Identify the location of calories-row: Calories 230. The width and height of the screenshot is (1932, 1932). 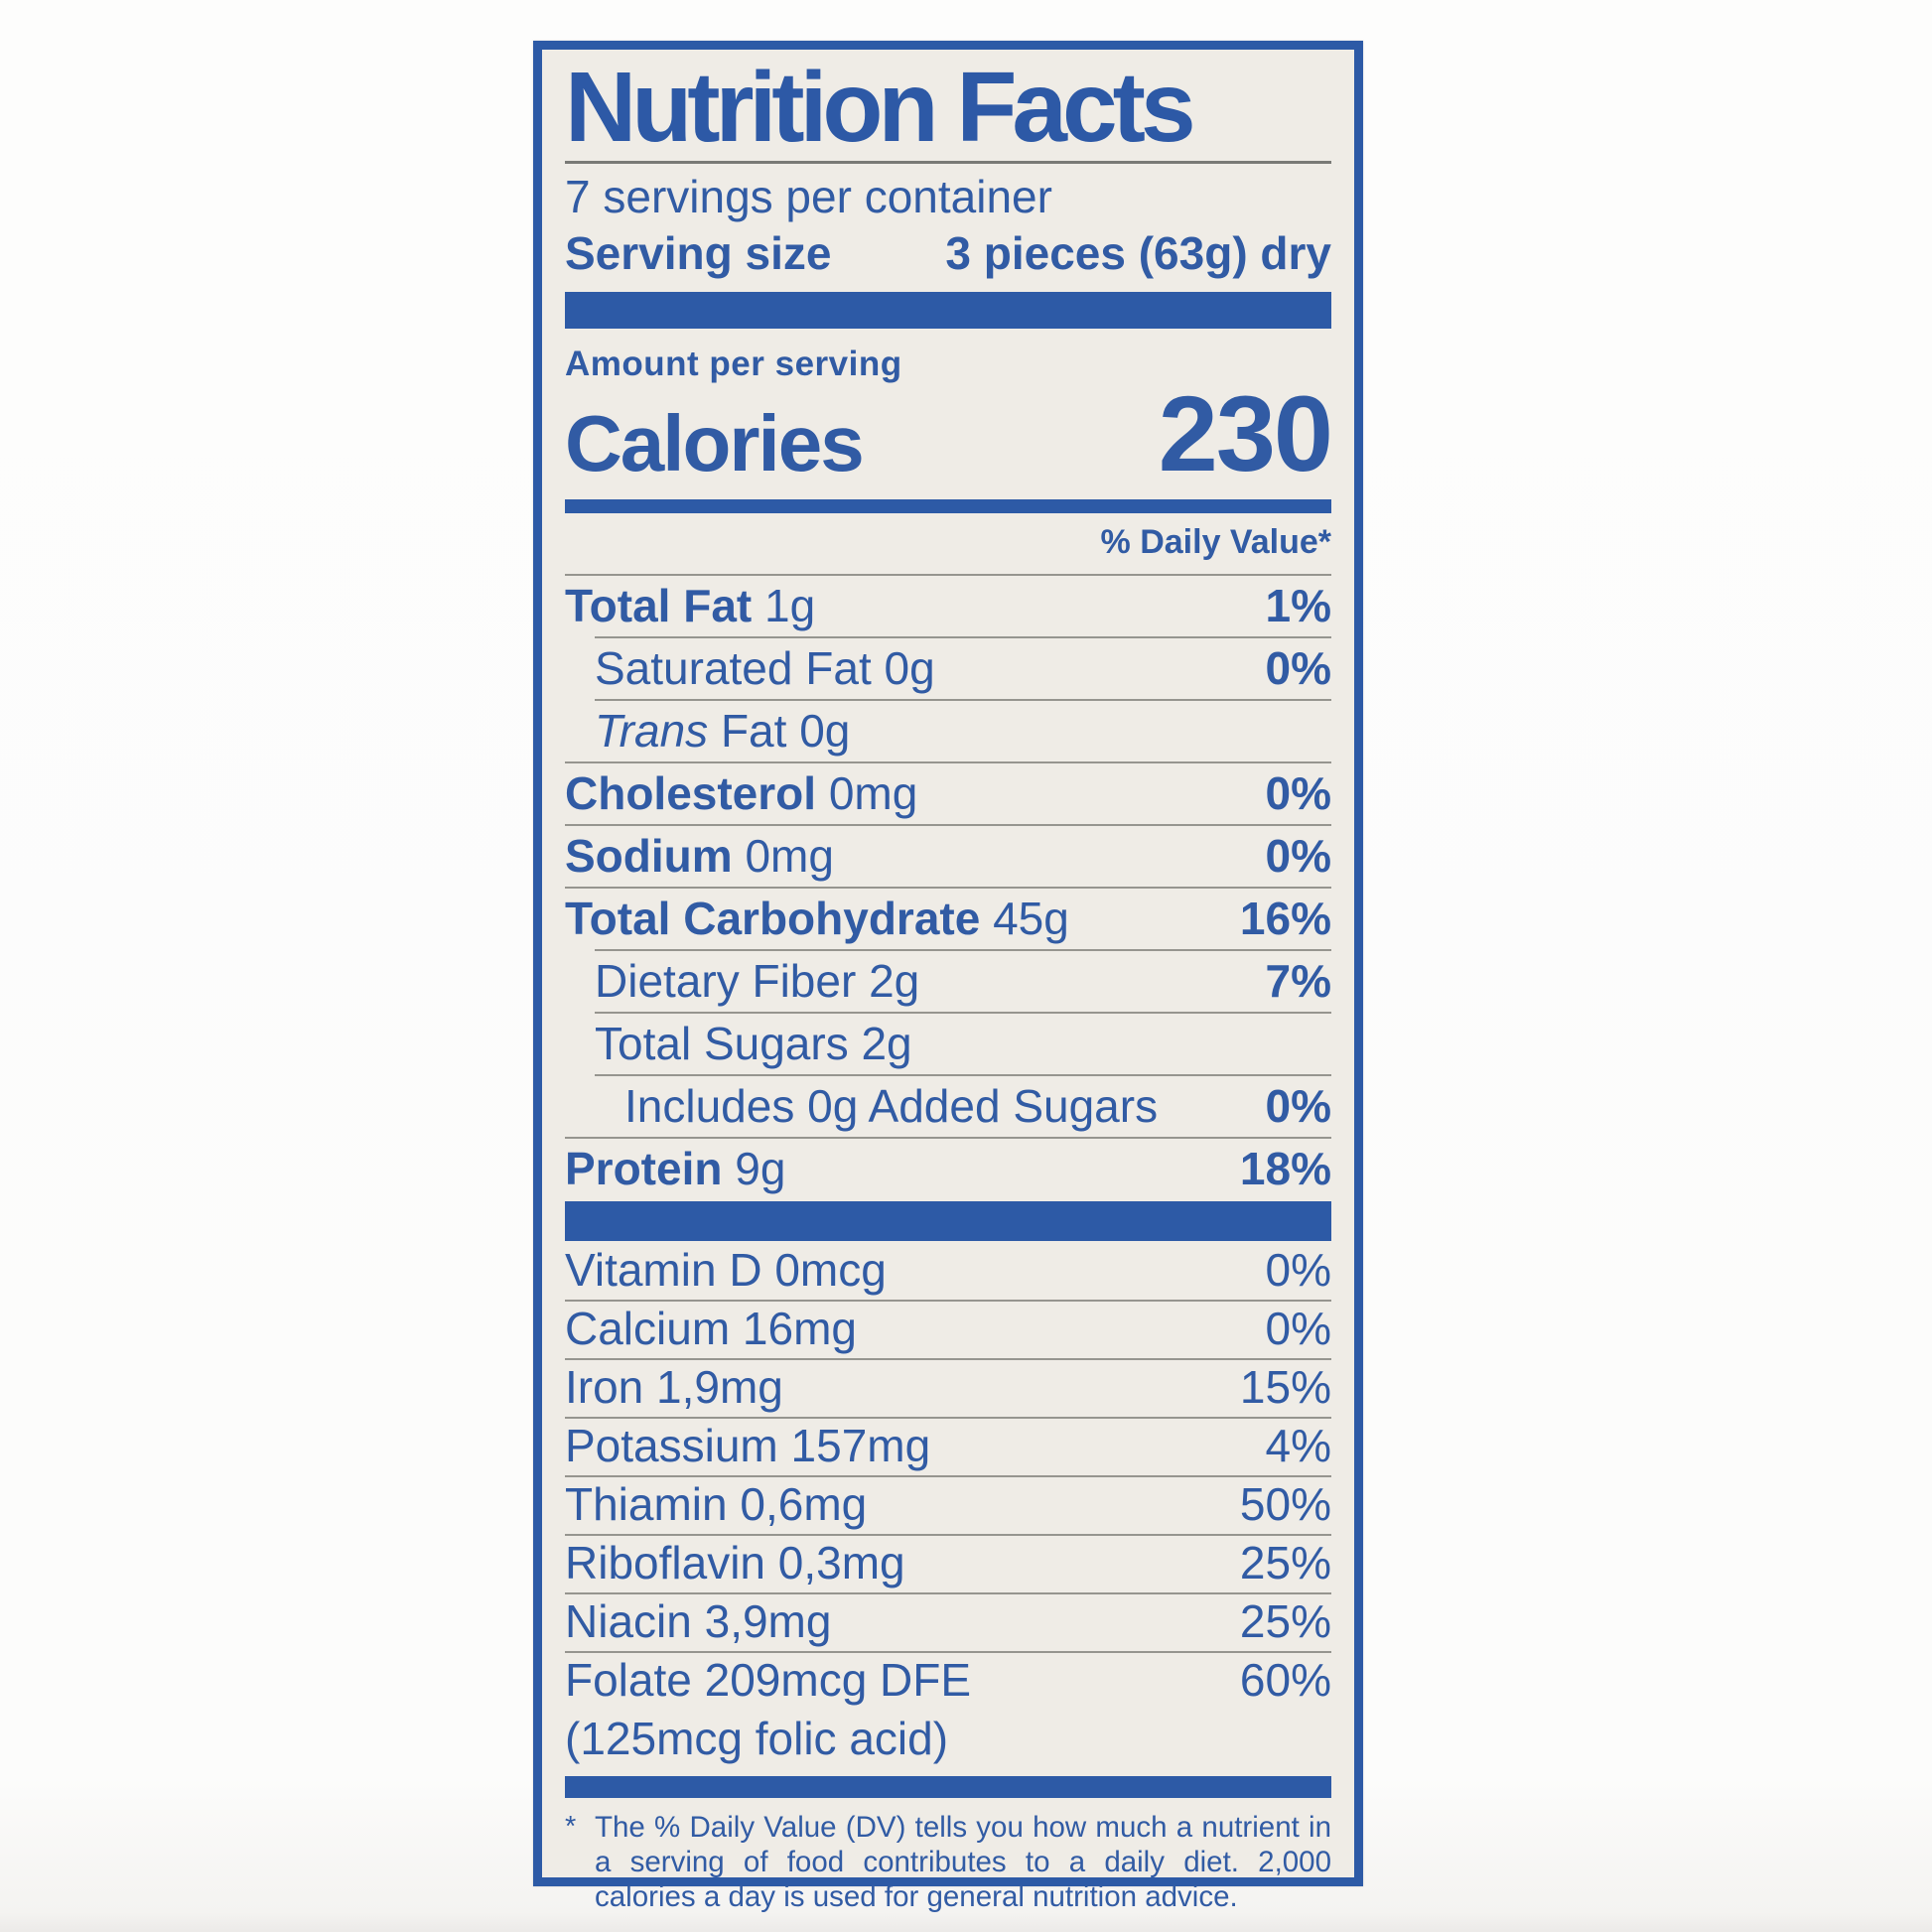
(949, 433).